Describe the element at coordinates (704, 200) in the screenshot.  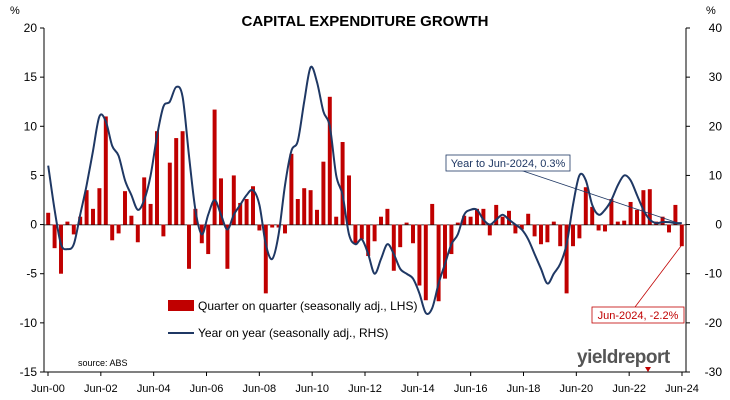
I see `right-axis: 40 30 20 10 0 -10 -20 -30` at that location.